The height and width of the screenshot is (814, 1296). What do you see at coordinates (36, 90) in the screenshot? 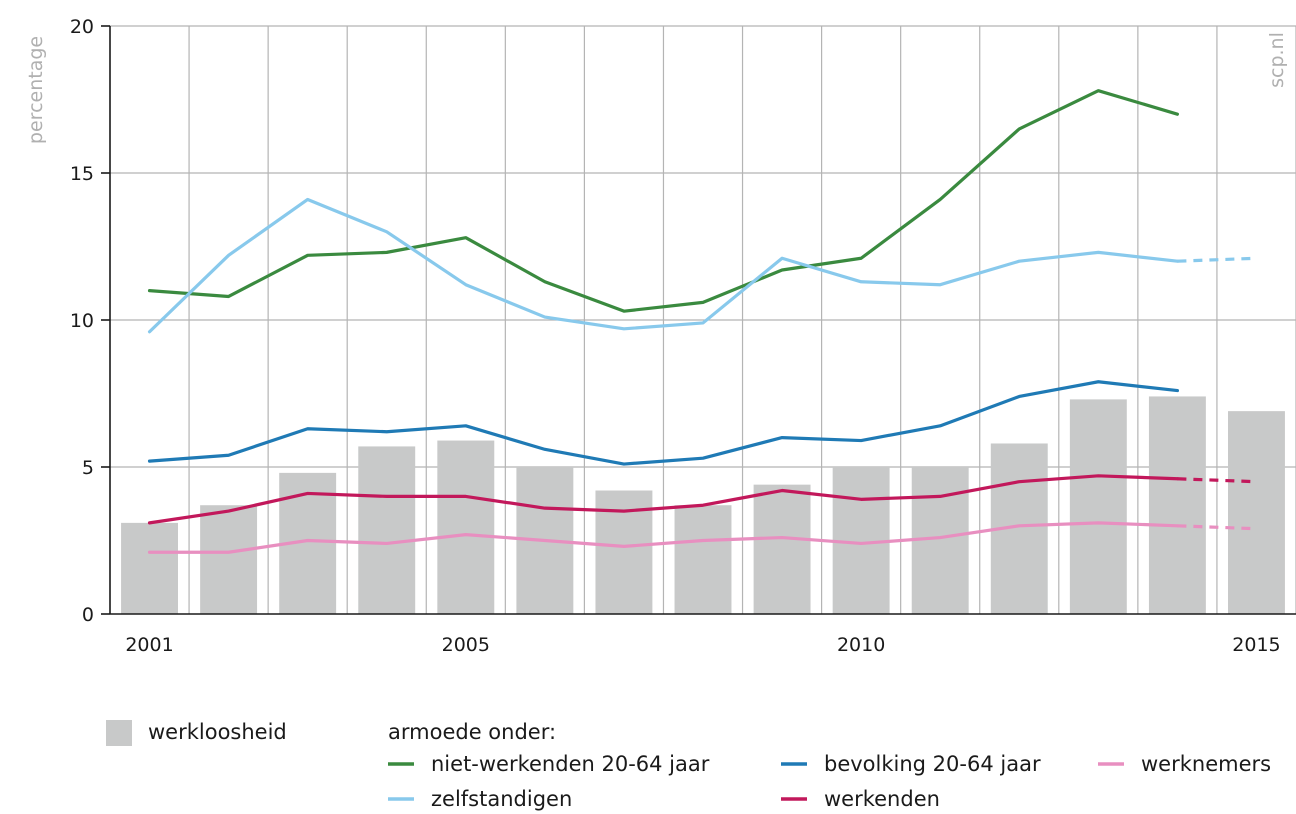
I see `y-axis-label: percentage` at bounding box center [36, 90].